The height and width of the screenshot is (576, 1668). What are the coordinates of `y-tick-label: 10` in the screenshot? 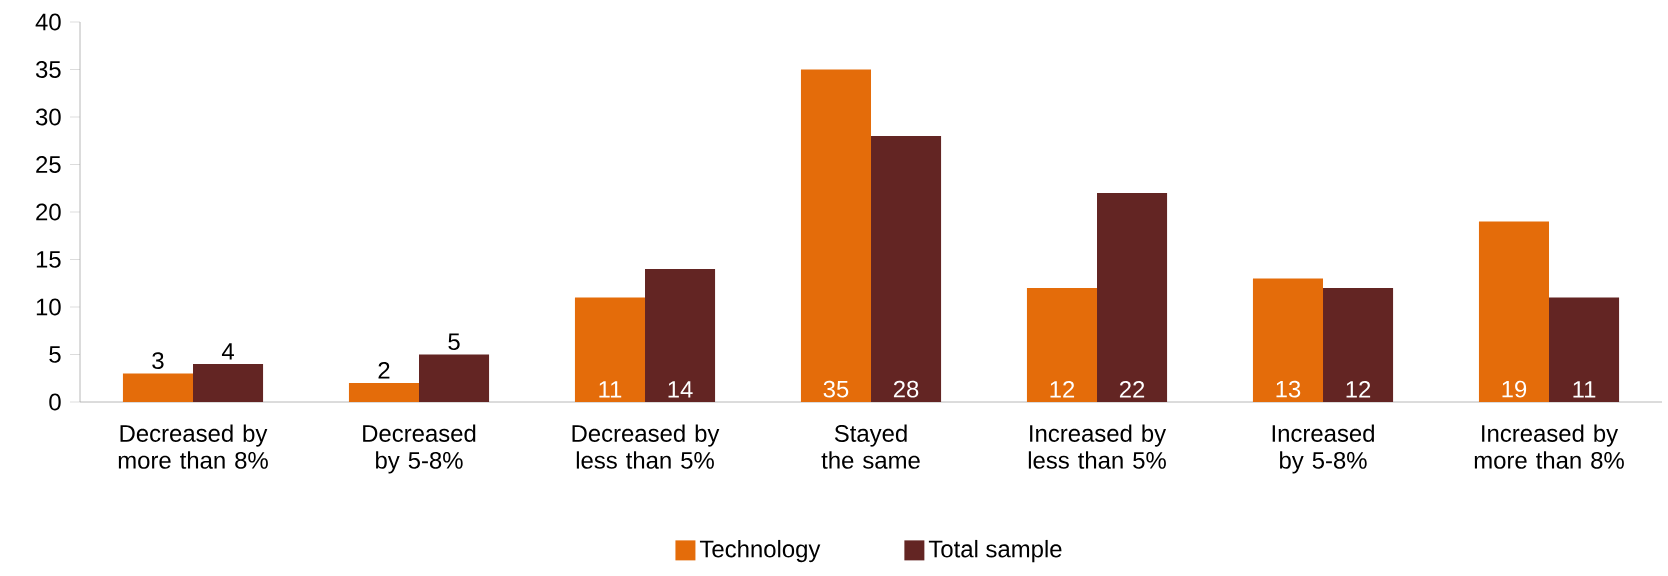 It's located at (48, 307).